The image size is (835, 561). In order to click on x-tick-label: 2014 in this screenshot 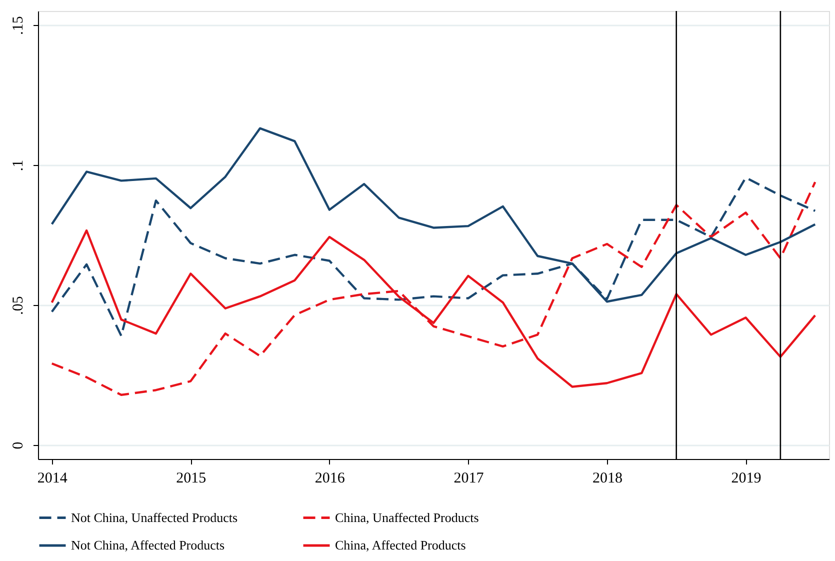, I will do `click(52, 478)`.